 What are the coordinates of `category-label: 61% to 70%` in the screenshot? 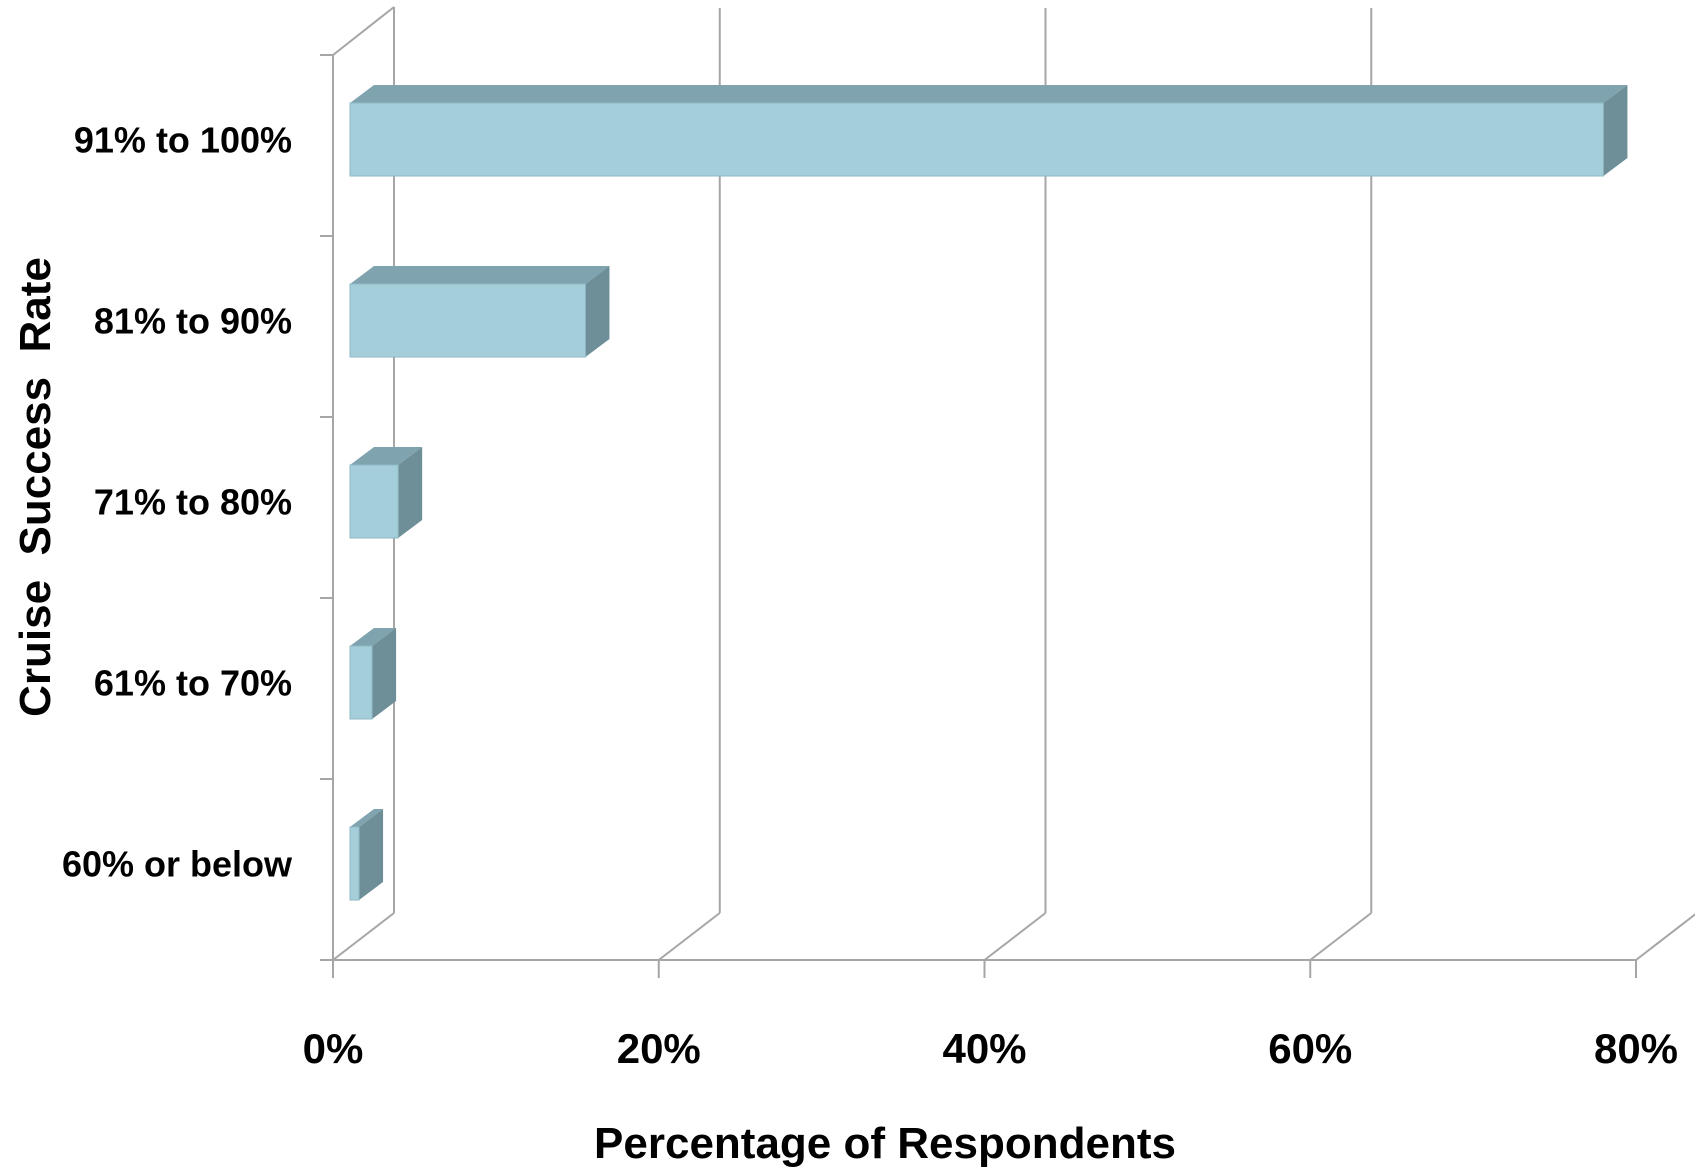 It's located at (193, 683).